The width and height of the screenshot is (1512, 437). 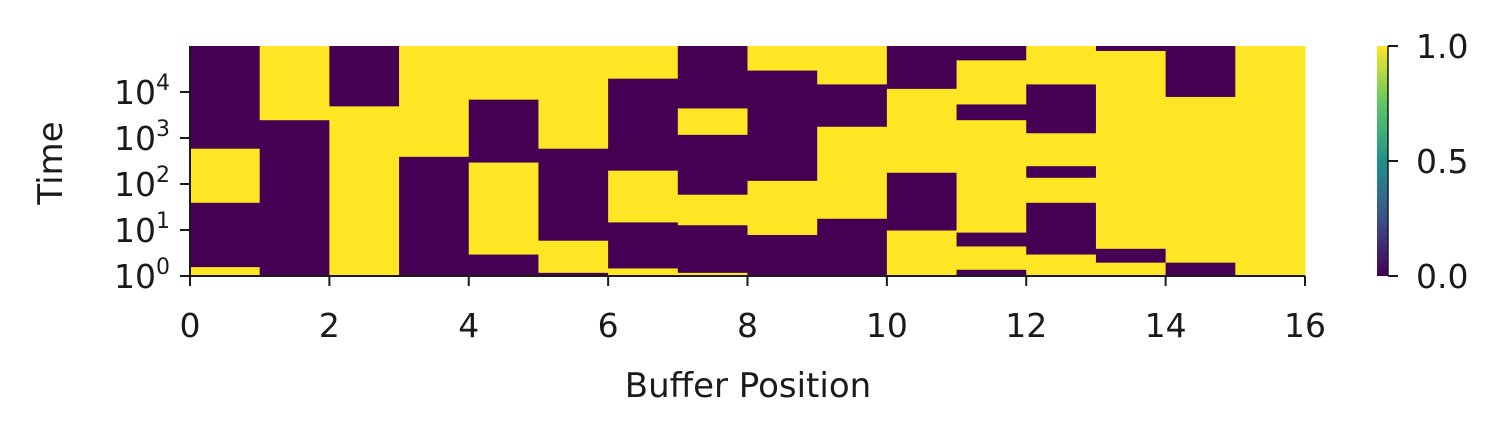 What do you see at coordinates (1305, 325) in the screenshot?
I see `x-tick-label: 16` at bounding box center [1305, 325].